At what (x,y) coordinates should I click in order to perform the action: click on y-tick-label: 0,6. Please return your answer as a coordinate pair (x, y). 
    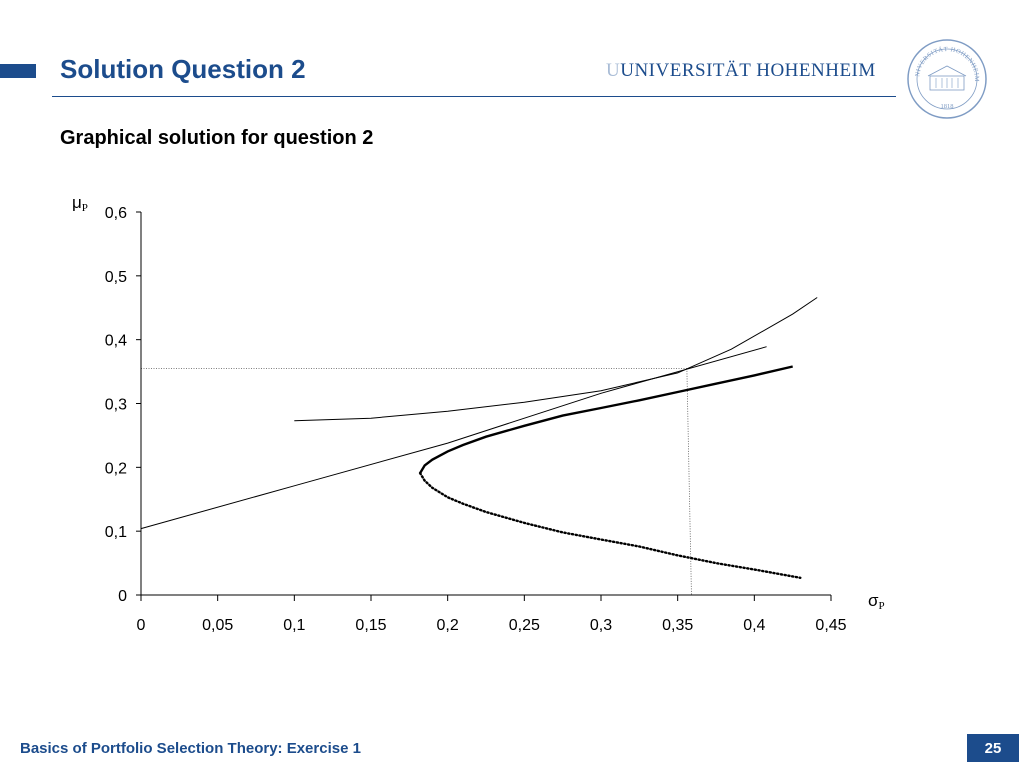
    Looking at the image, I should click on (116, 213).